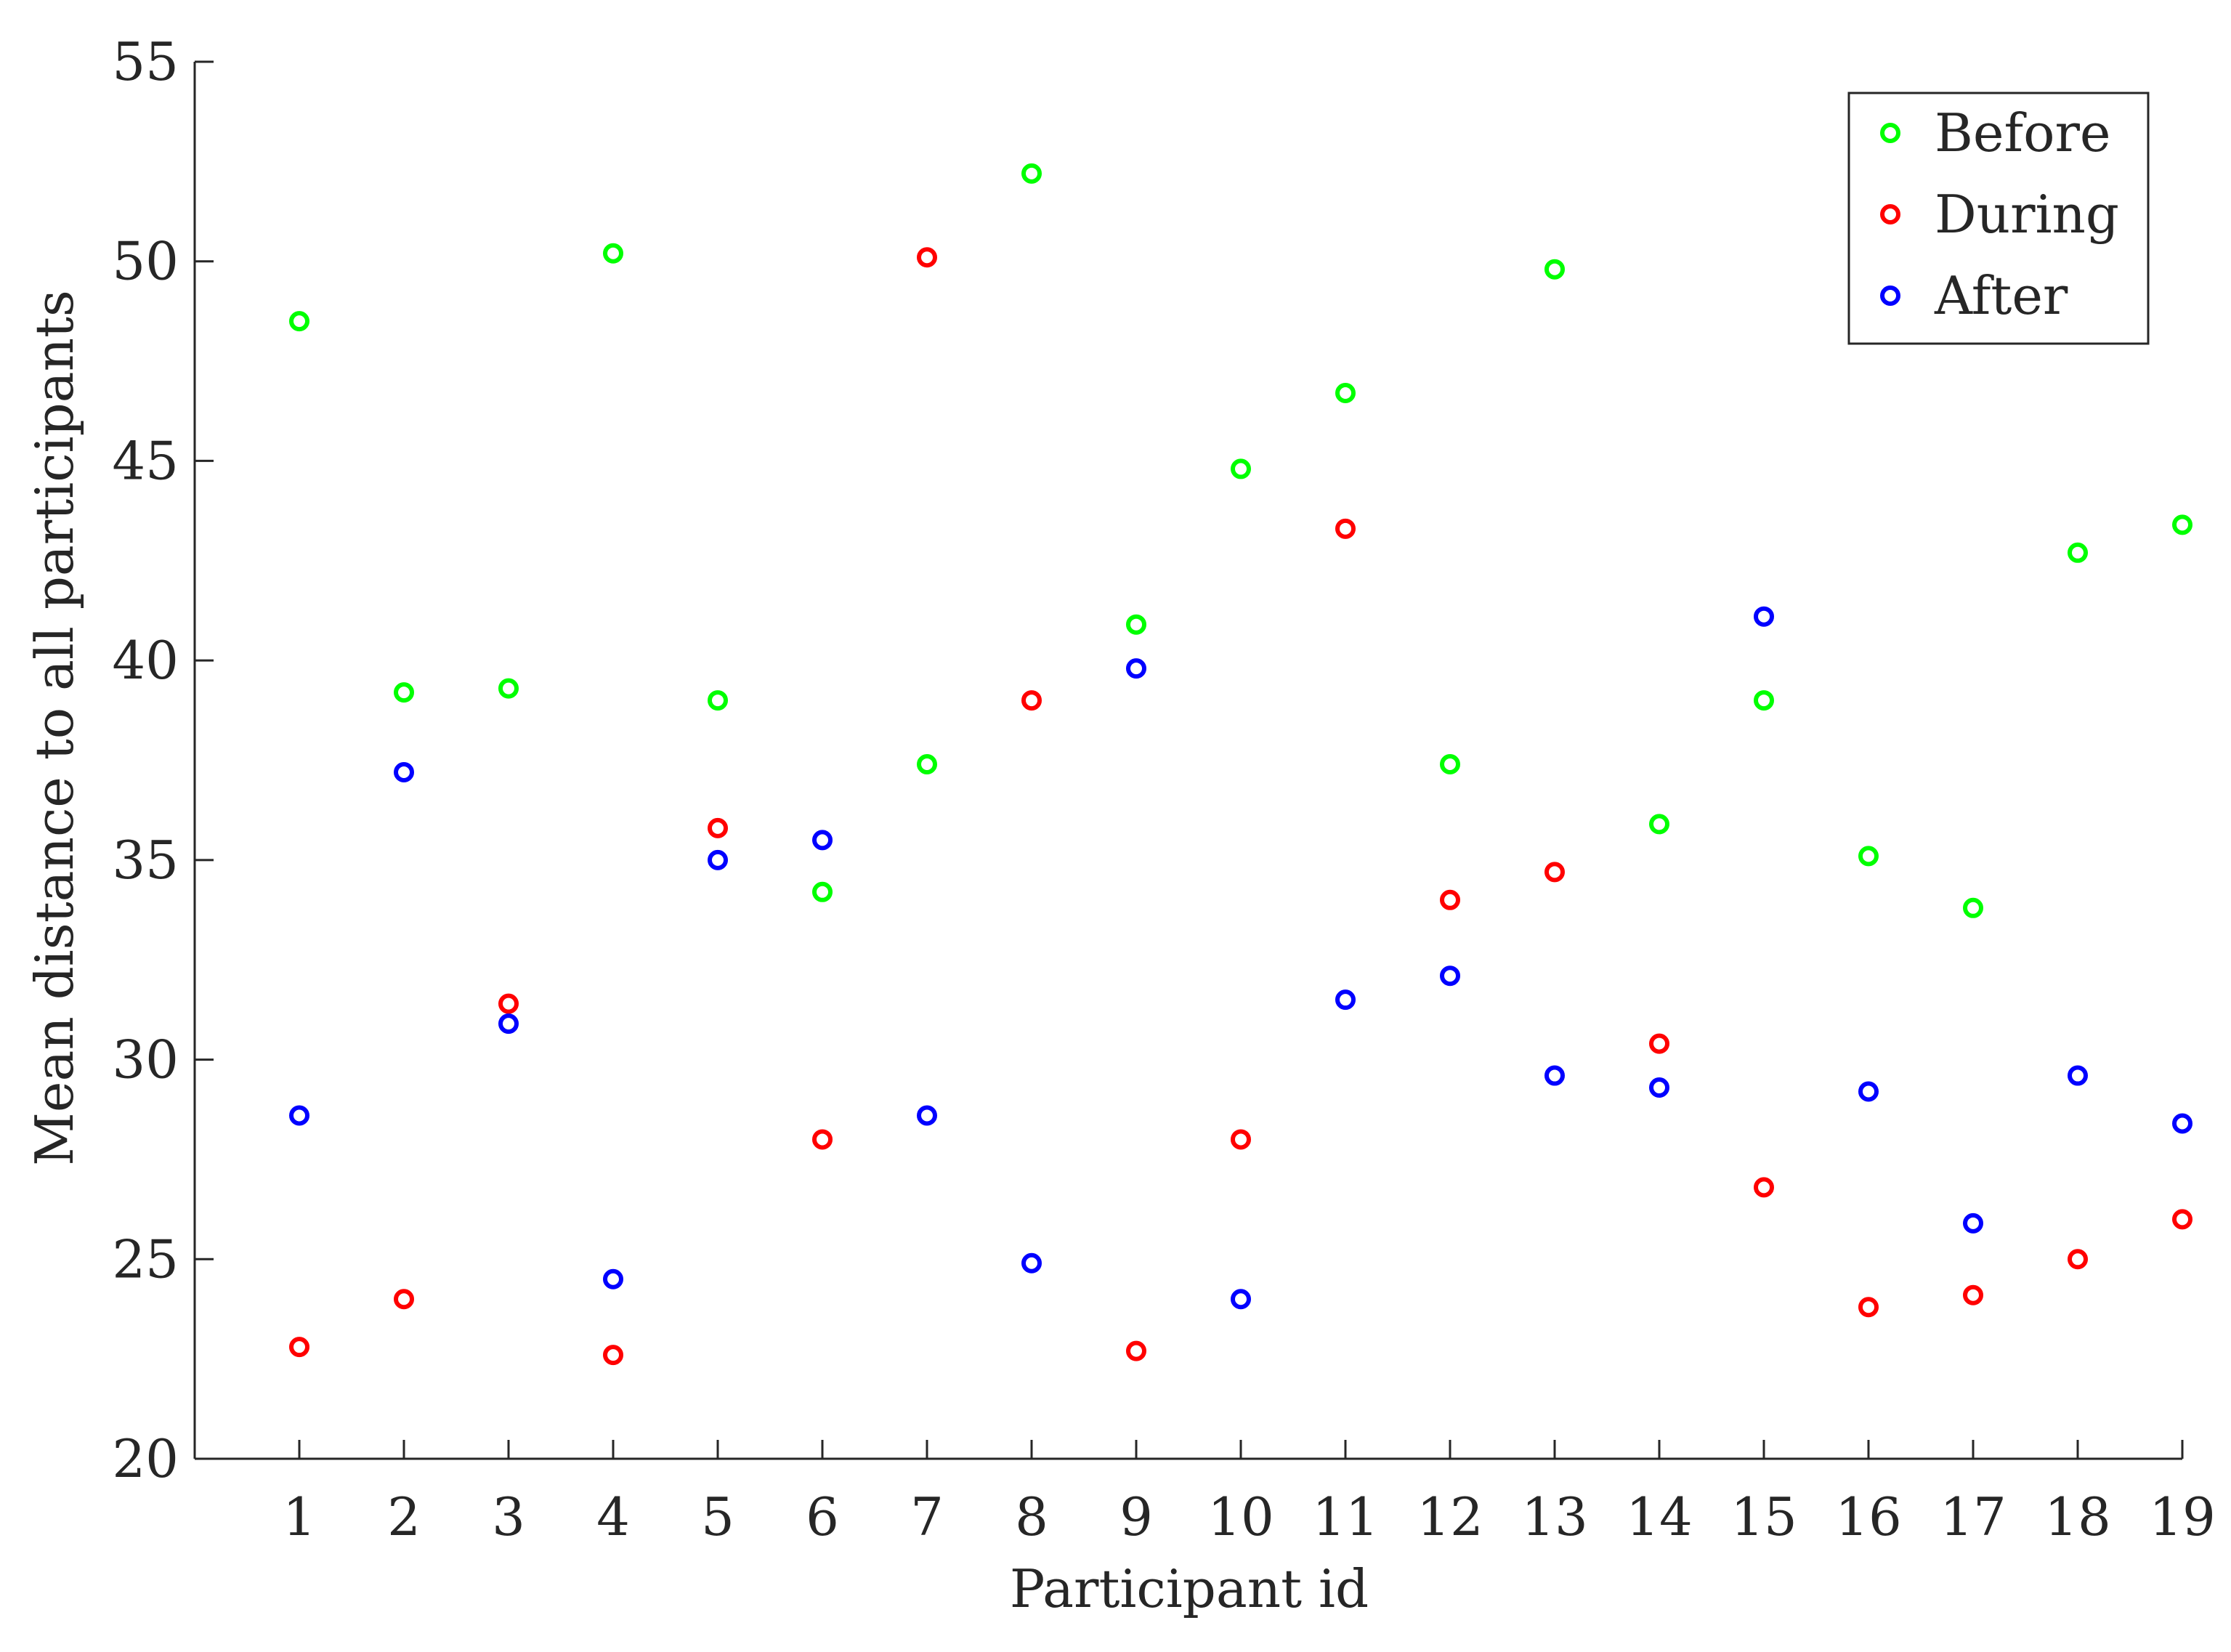  I want to click on y-tick-label: 40, so click(145, 660).